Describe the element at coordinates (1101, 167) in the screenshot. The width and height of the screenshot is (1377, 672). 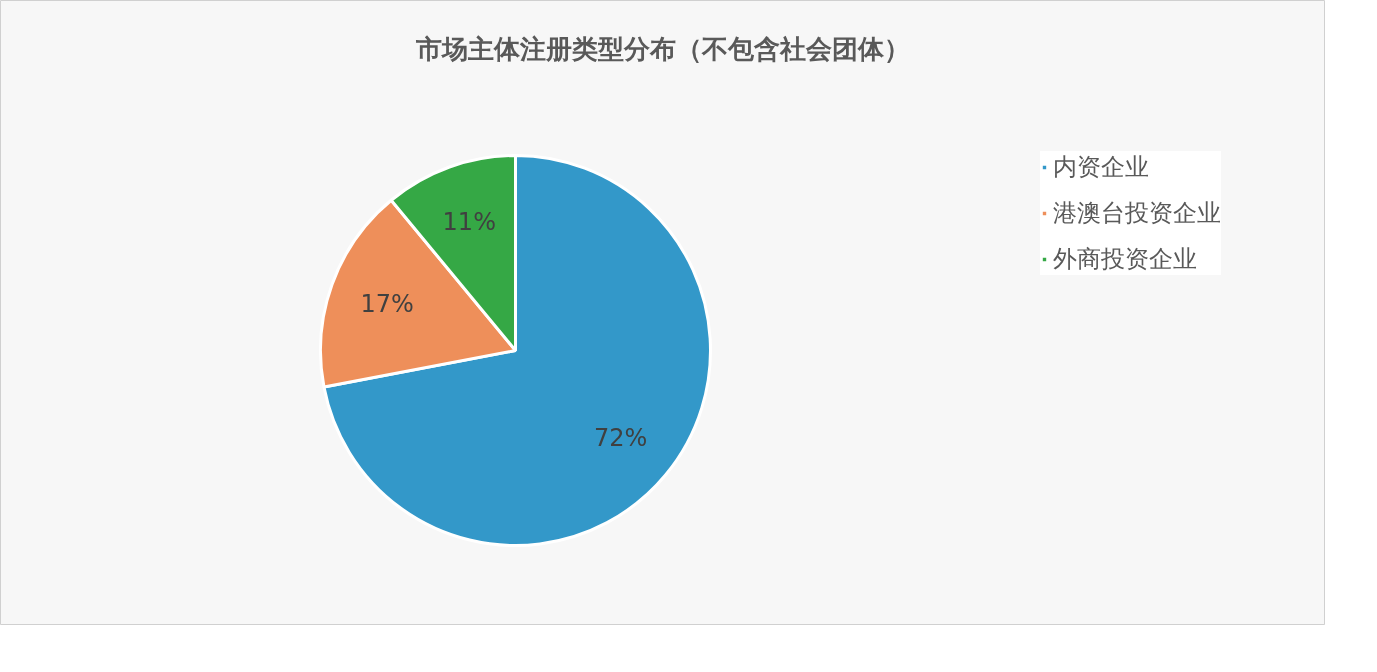
I see `legend-label: 内资企业` at that location.